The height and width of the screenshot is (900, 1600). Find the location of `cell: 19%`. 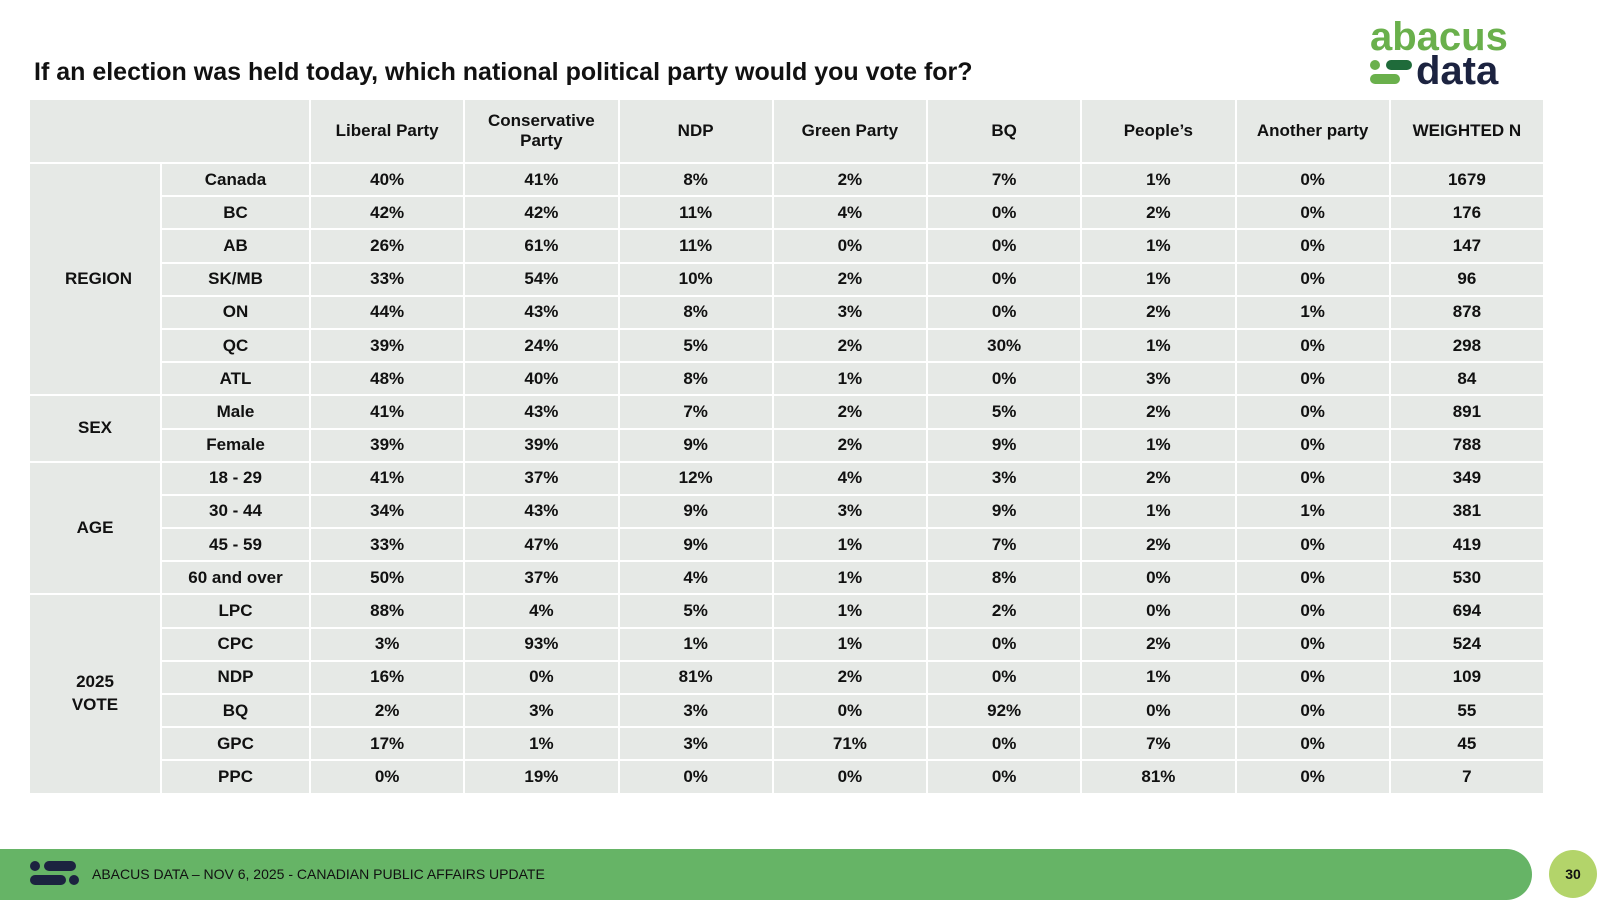

cell: 19% is located at coordinates (541, 777).